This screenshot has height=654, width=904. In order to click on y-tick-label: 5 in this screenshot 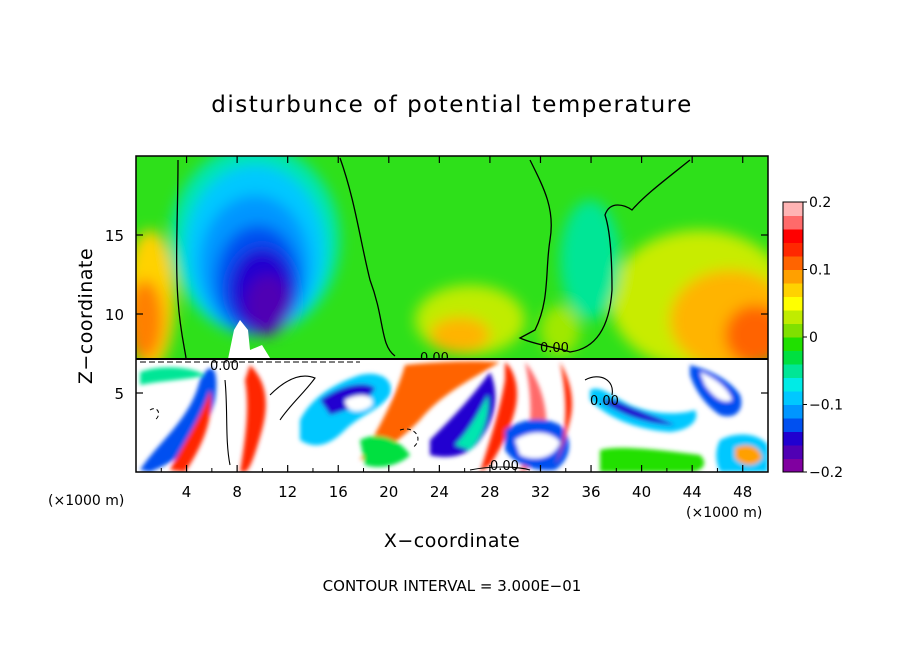, I will do `click(119, 394)`.